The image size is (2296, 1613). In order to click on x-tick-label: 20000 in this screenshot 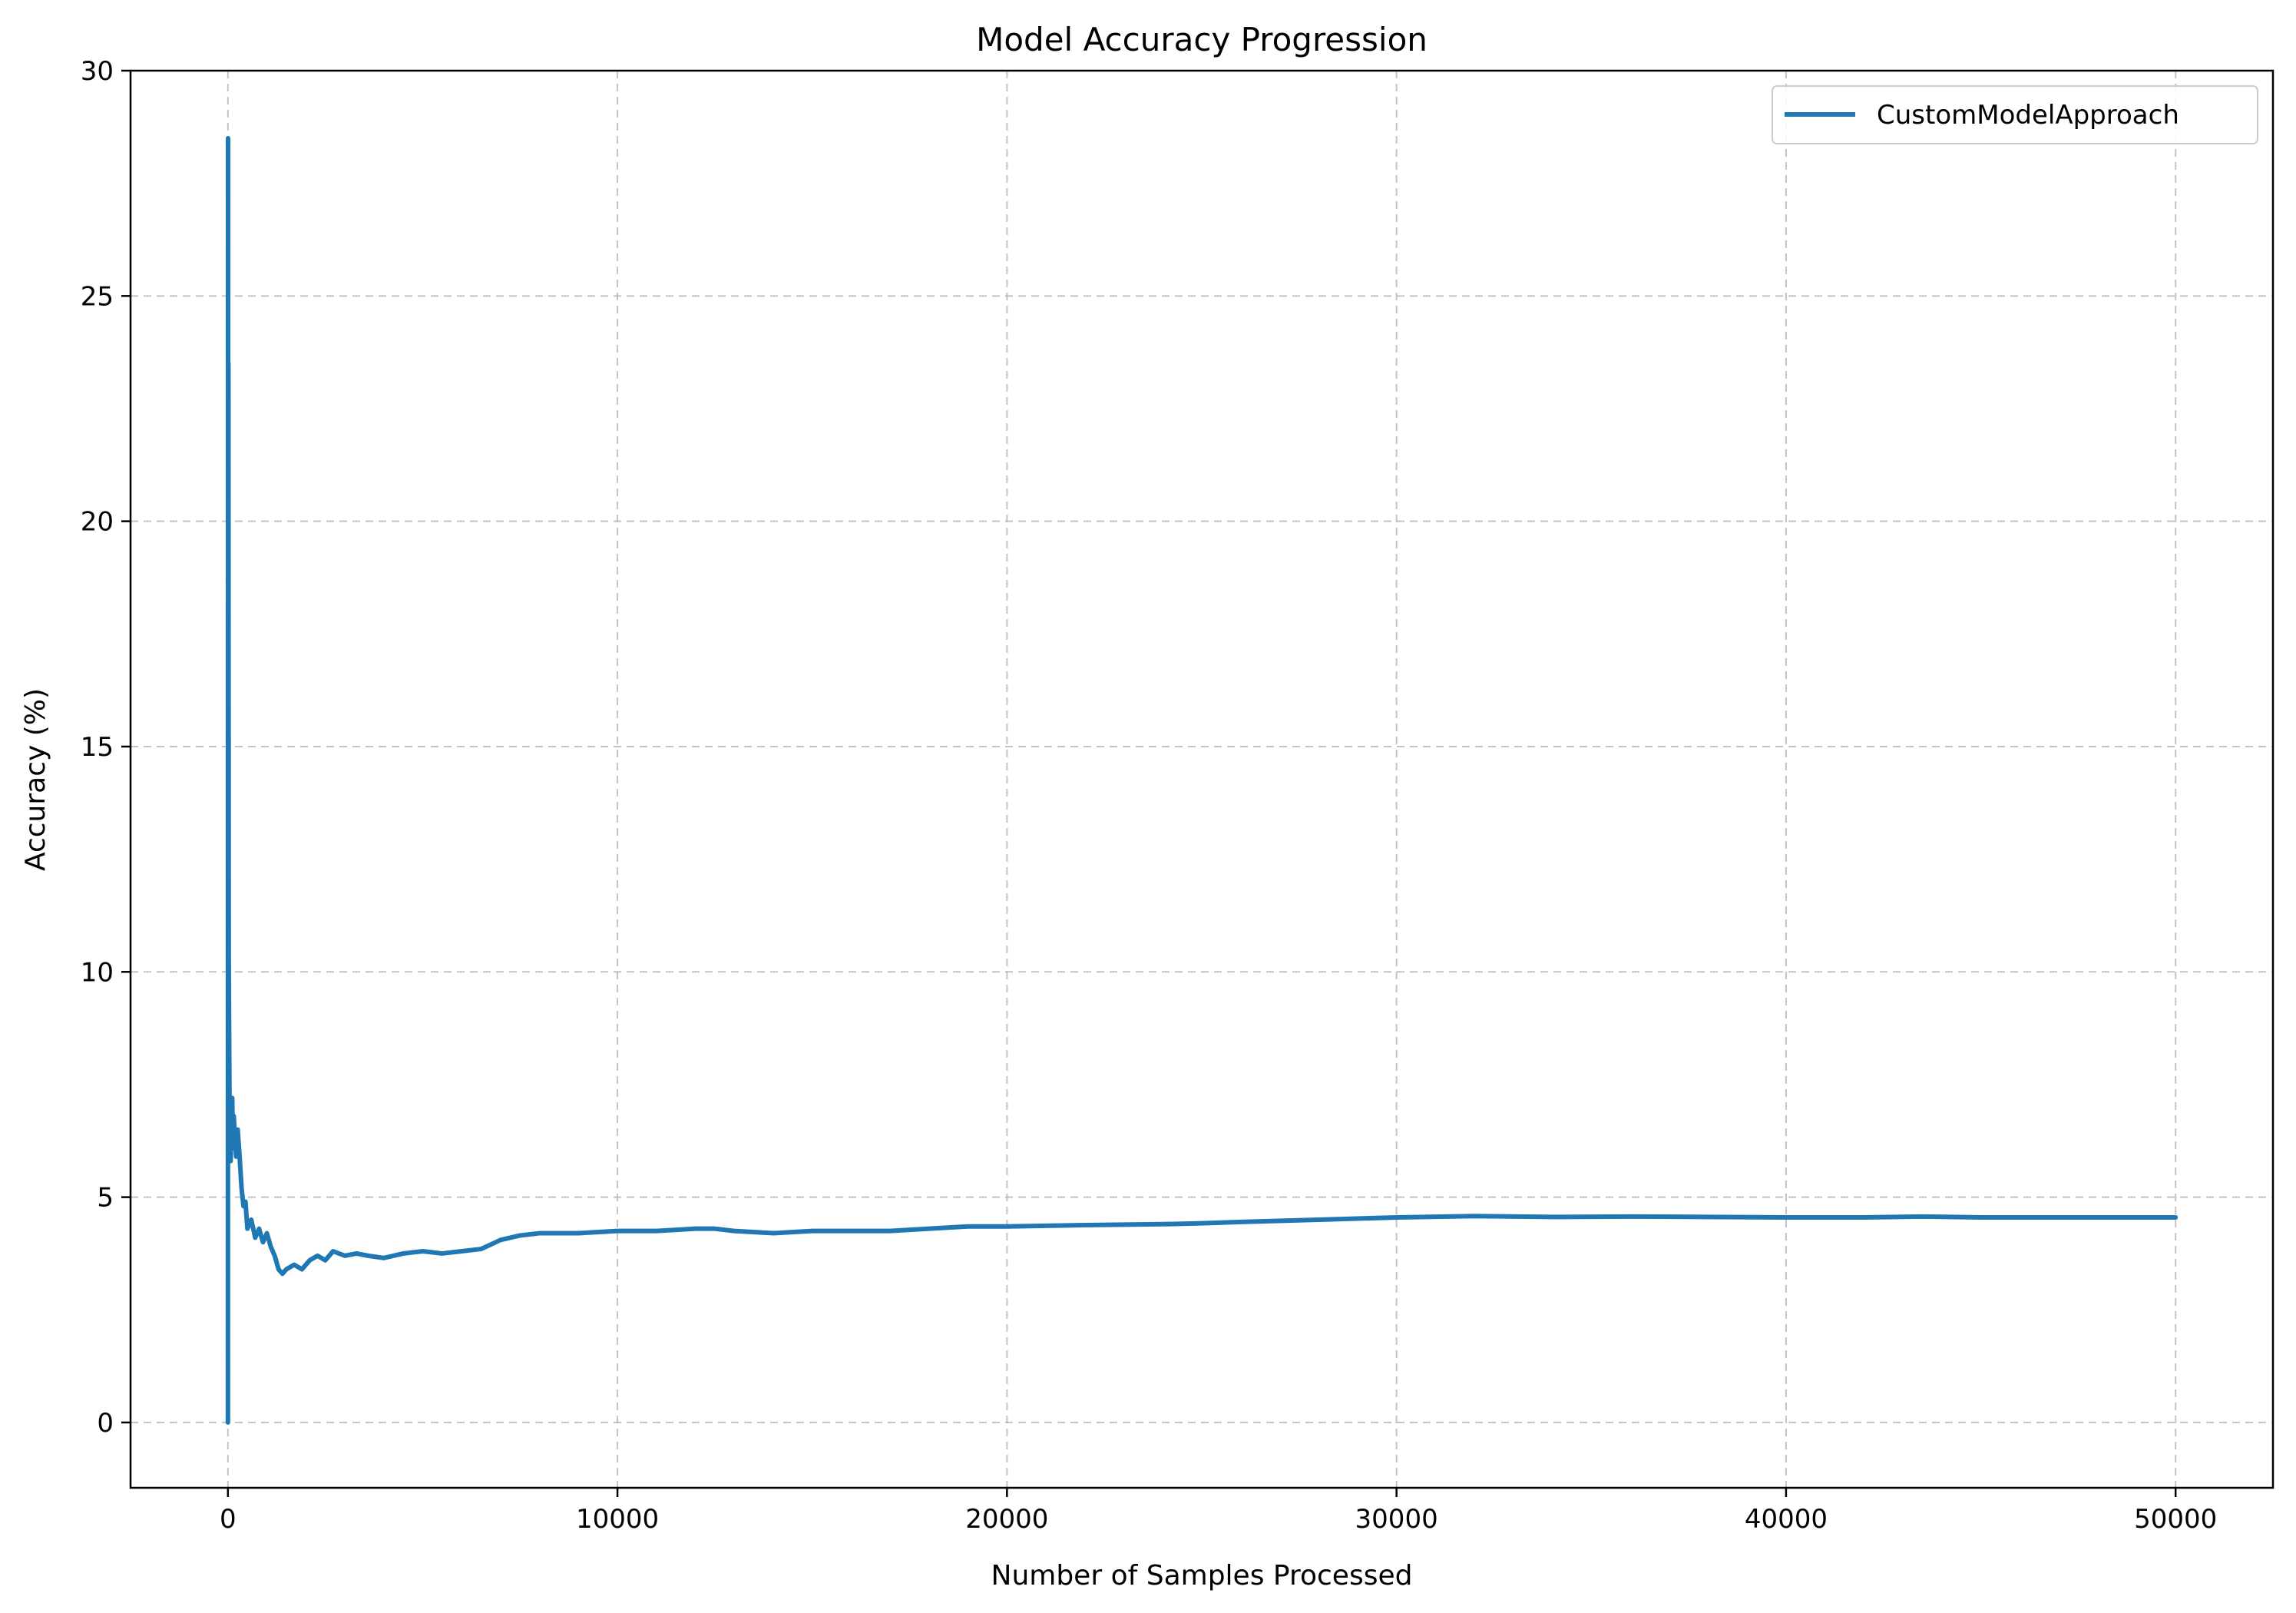, I will do `click(1006, 1519)`.